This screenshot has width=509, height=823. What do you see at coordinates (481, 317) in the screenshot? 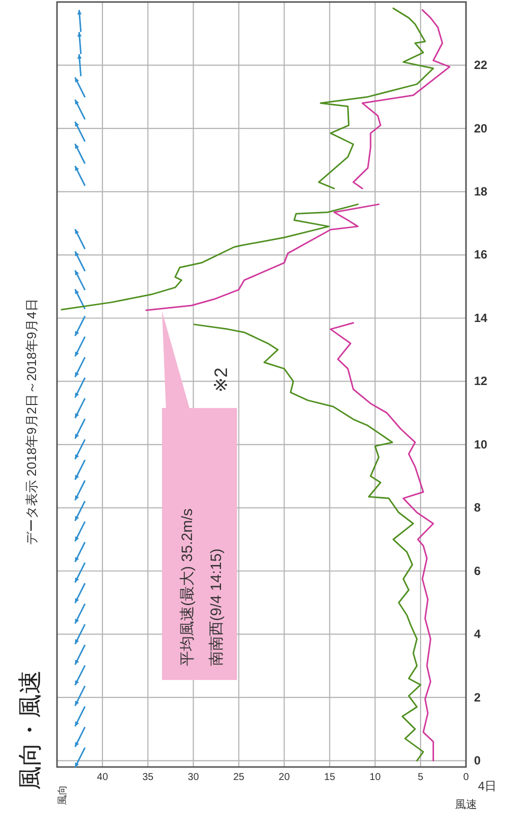
I see `y-tick-label: 14` at bounding box center [481, 317].